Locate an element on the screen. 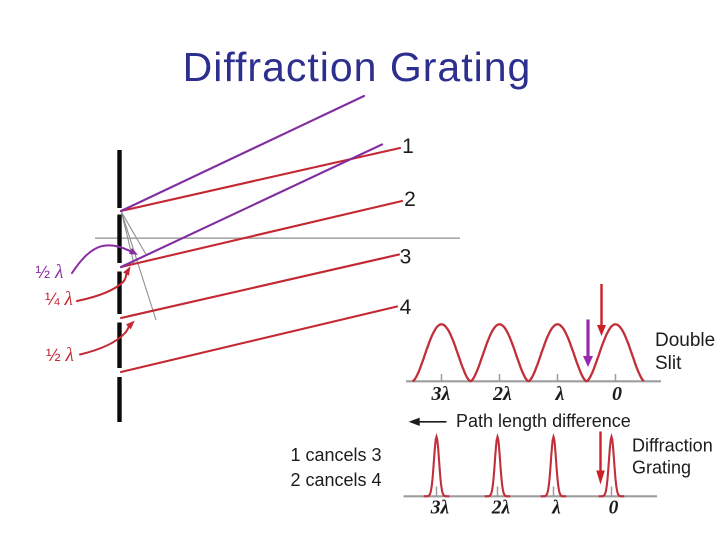  svg-text: 2 cancels 4 is located at coordinates (336, 480).